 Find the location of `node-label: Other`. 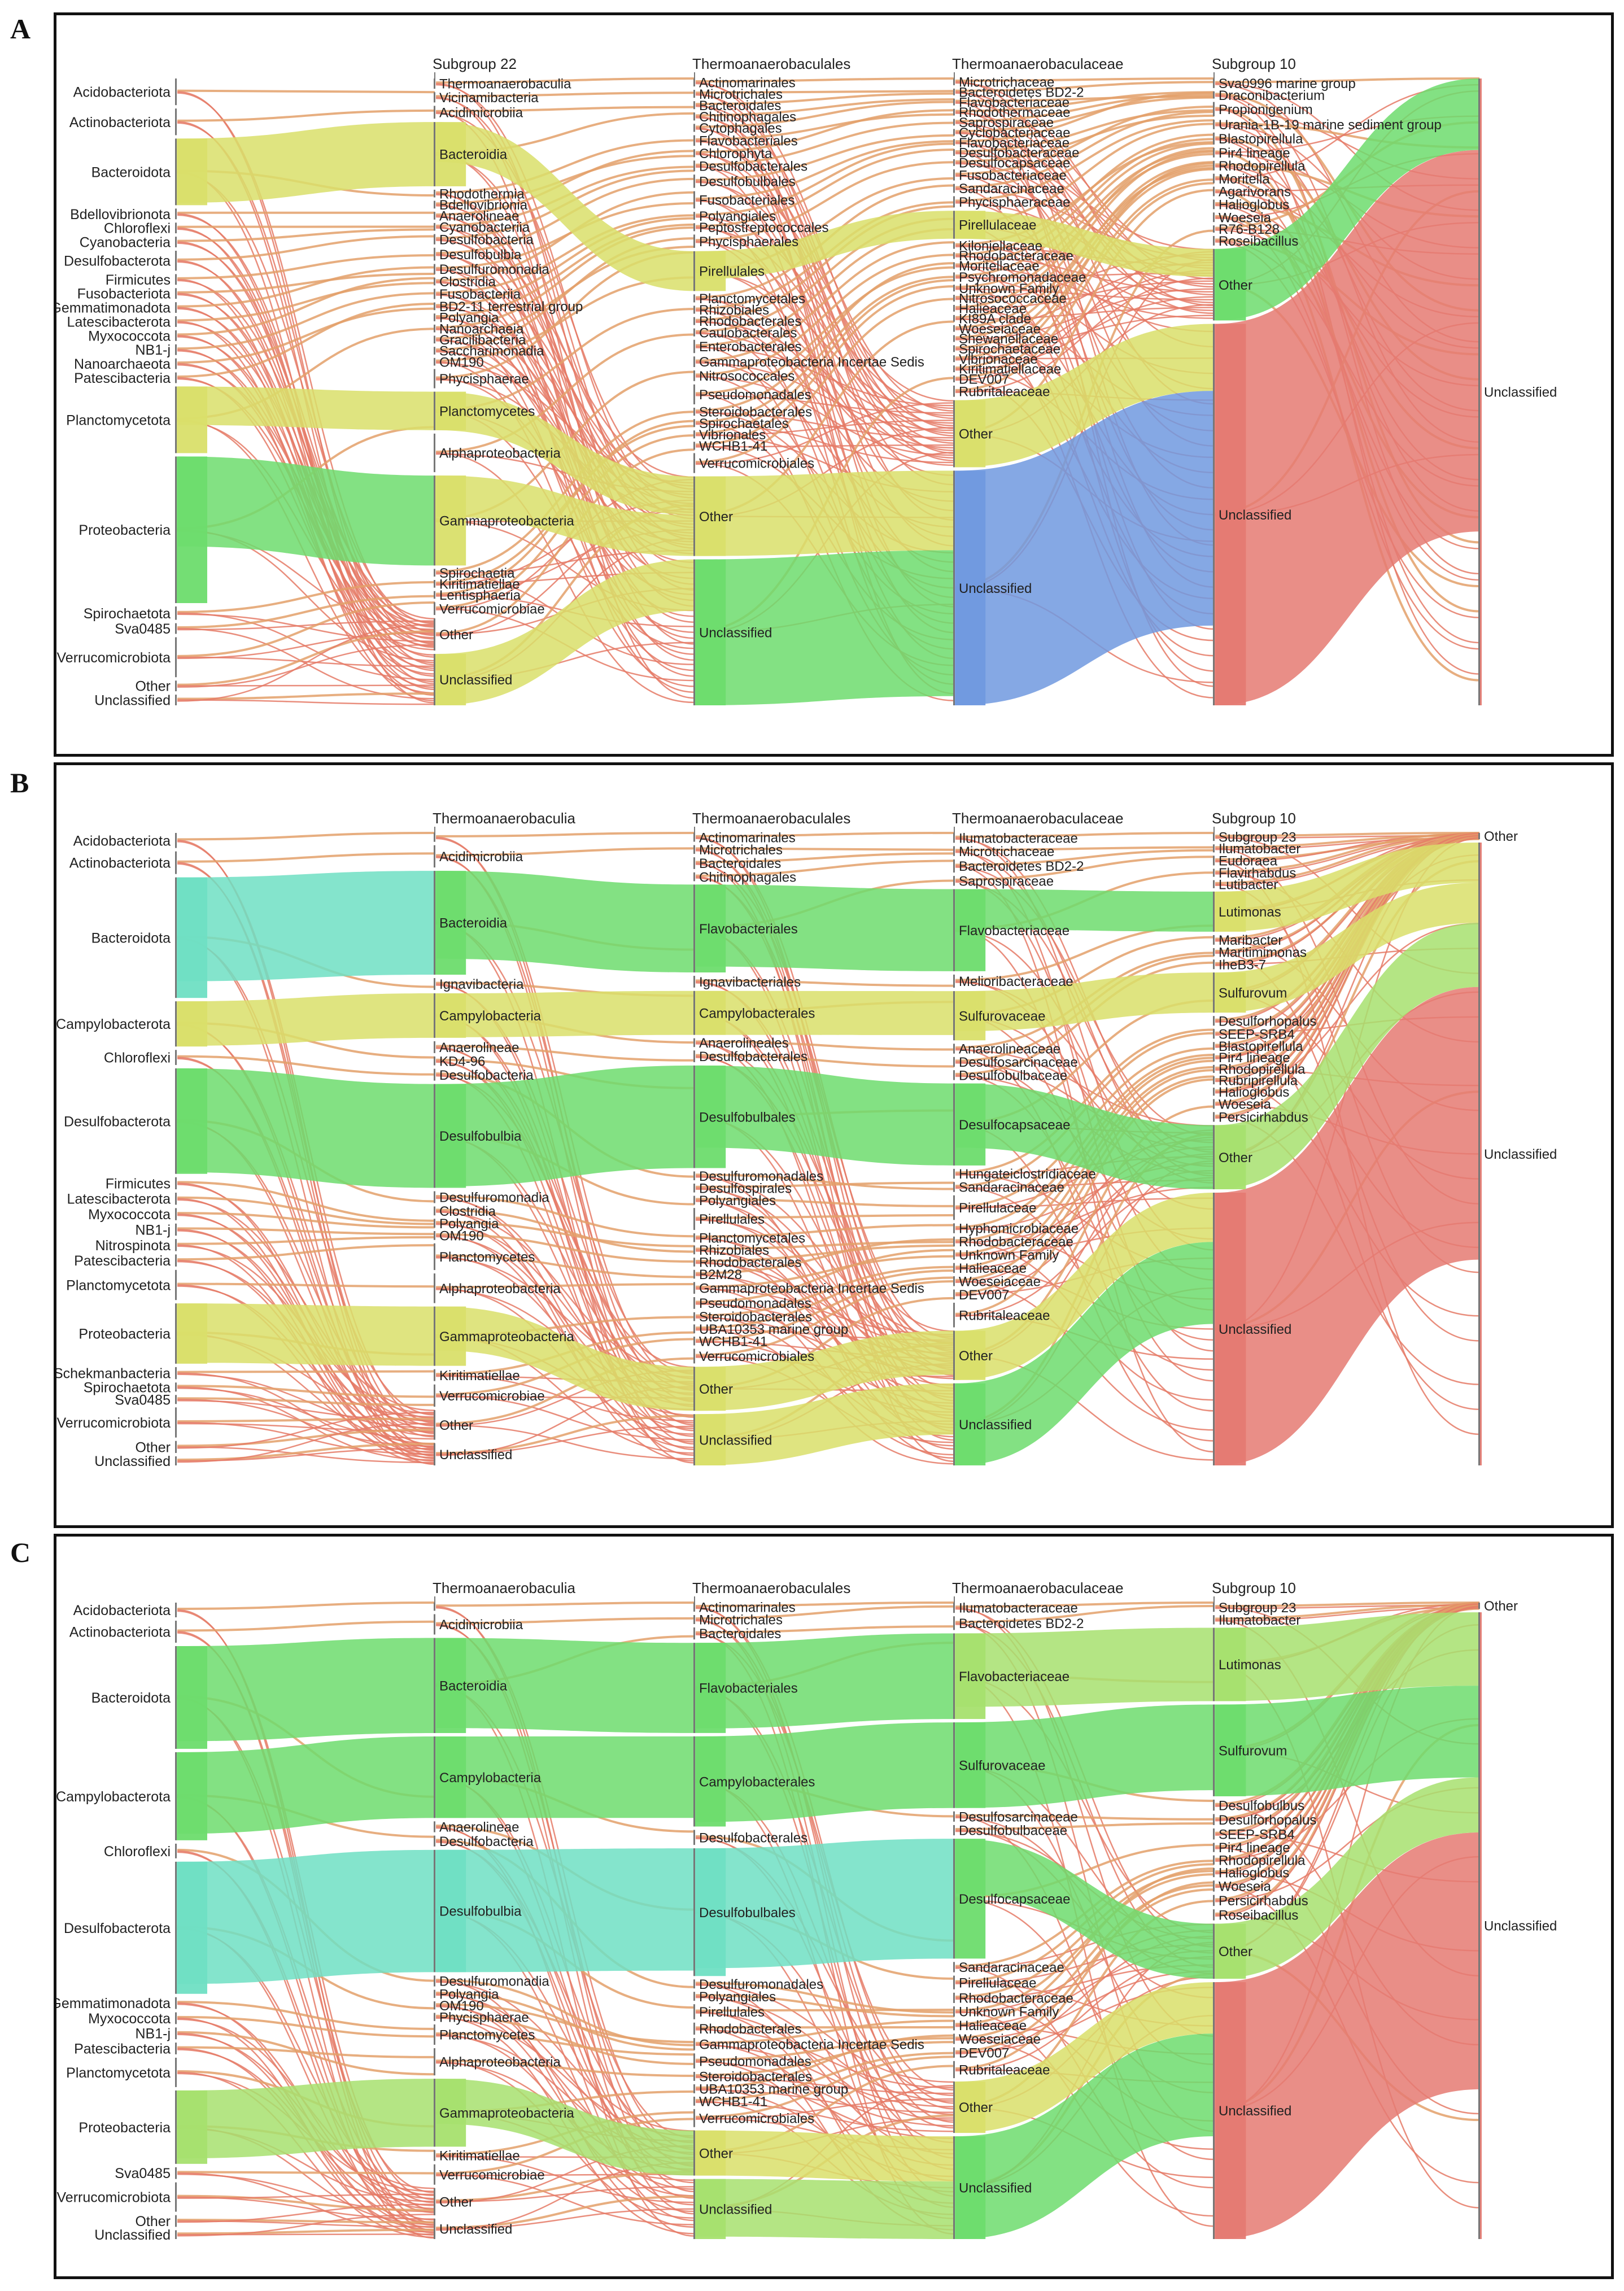

node-label: Other is located at coordinates (716, 1389).